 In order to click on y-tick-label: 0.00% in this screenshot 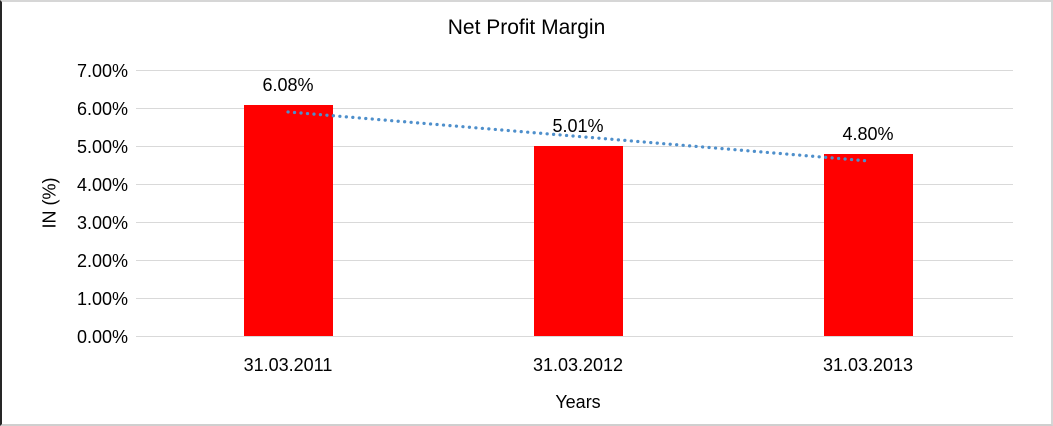, I will do `click(102, 336)`.